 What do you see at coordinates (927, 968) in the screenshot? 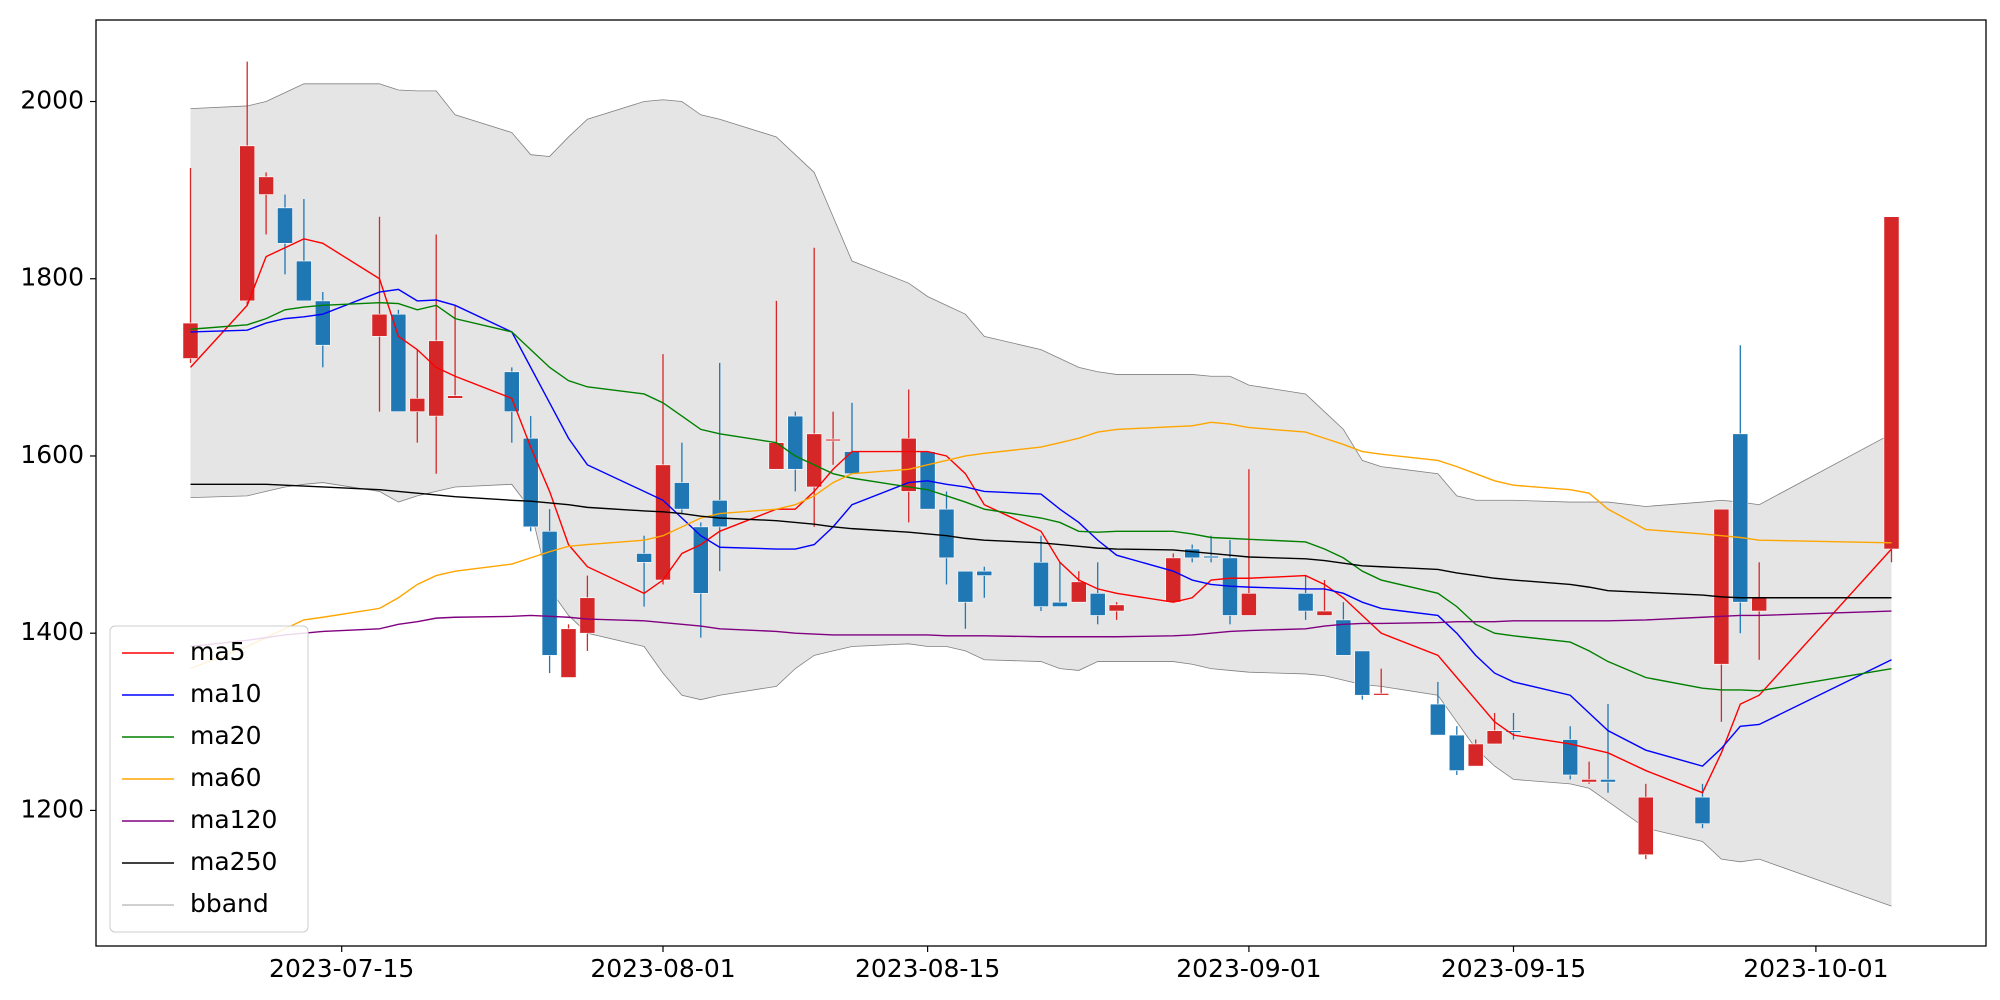
I see `x-tick-label: 2023-08-15` at bounding box center [927, 968].